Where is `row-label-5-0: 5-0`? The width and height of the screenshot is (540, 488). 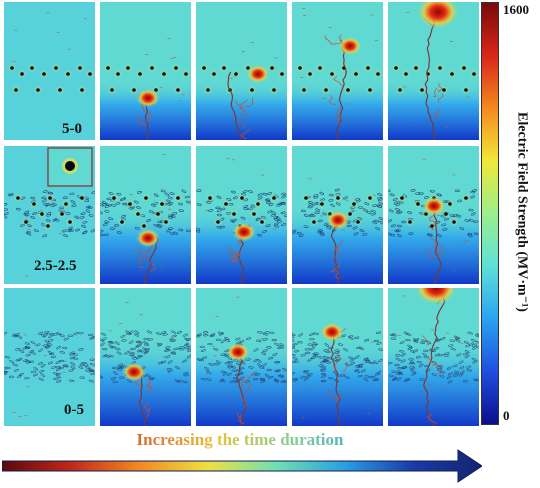 row-label-5-0: 5-0 is located at coordinates (72, 129).